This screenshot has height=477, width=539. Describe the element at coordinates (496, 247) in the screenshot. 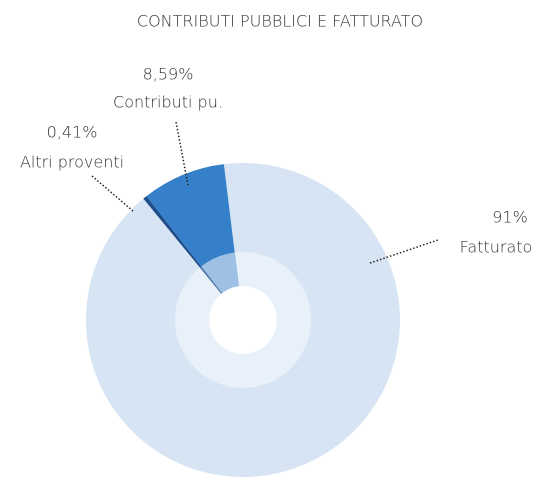

I see `category-label: Fatturato` at that location.